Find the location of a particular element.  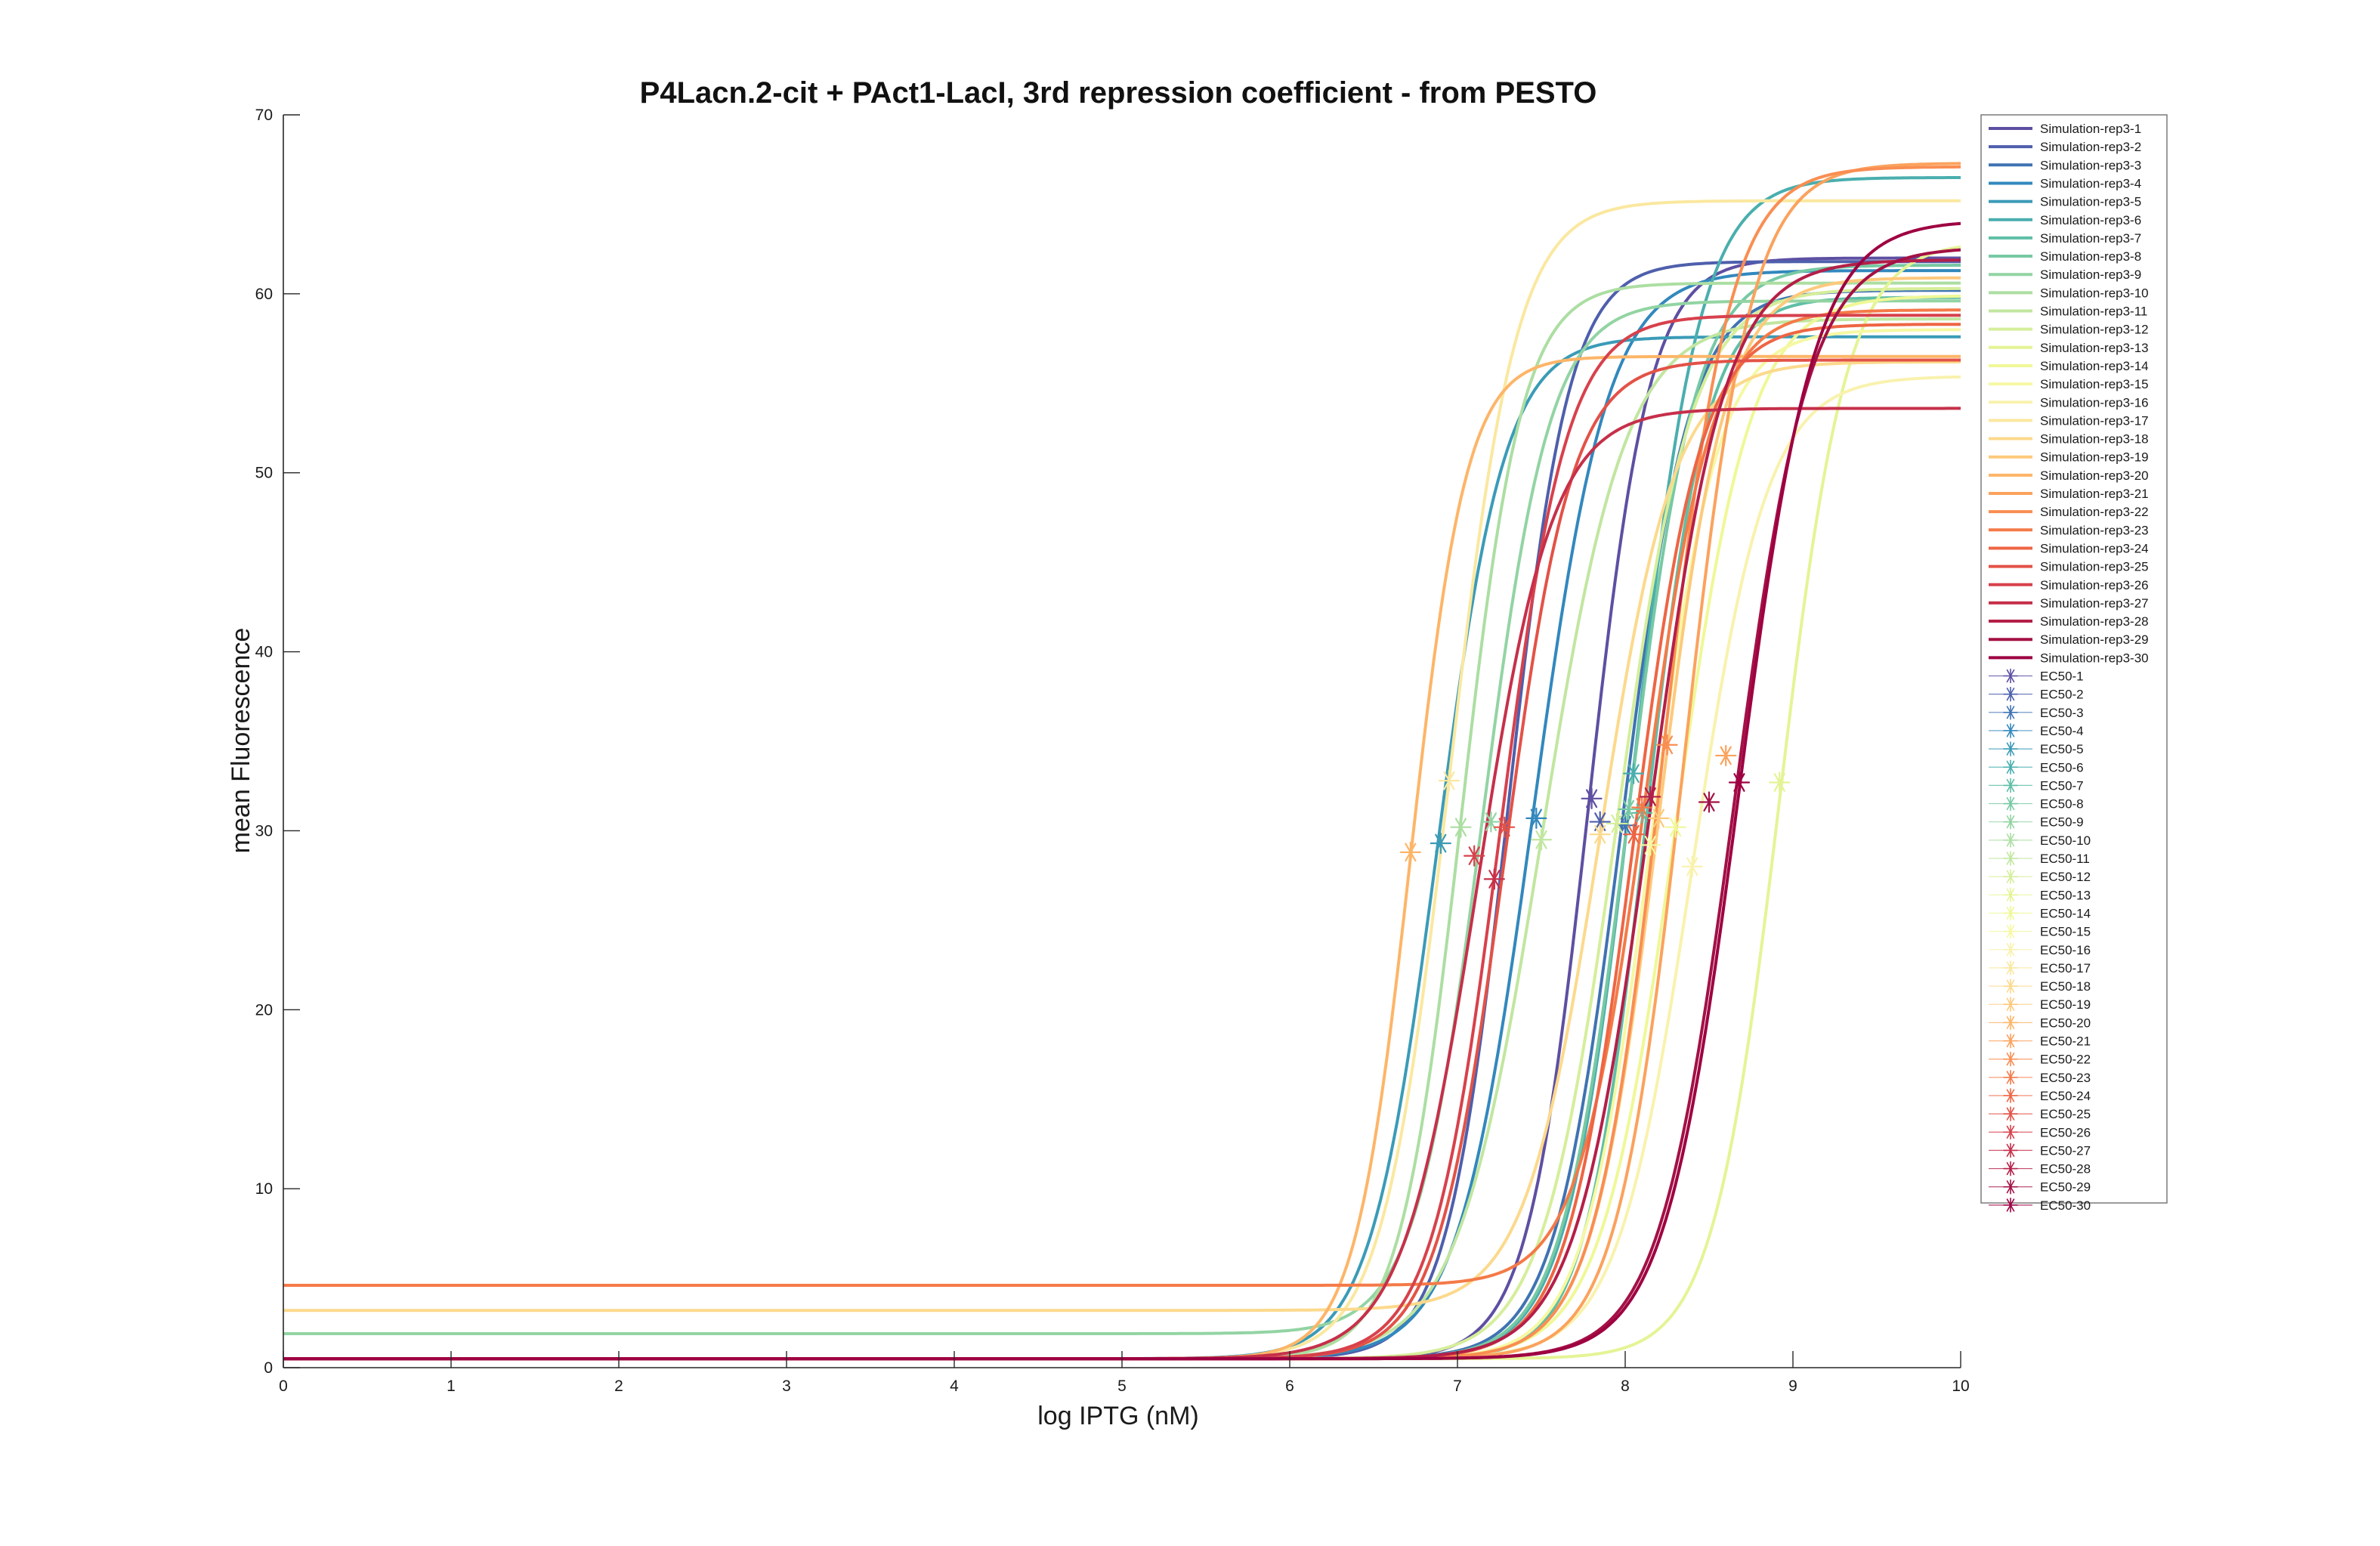

y-tick-label: 30 is located at coordinates (264, 831).